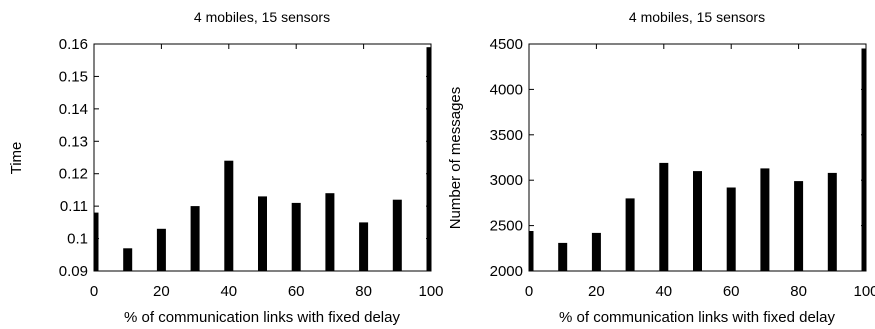 The width and height of the screenshot is (875, 329). What do you see at coordinates (74, 206) in the screenshot?
I see `y-tick-label: 0.11` at bounding box center [74, 206].